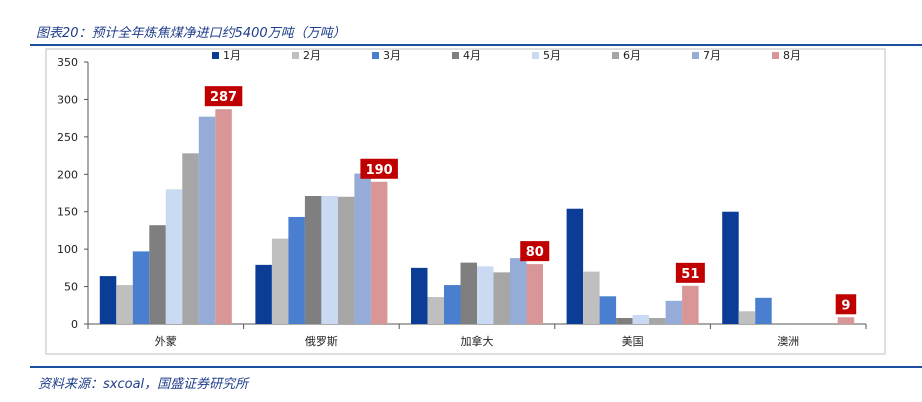  What do you see at coordinates (476, 367) in the screenshot?
I see `footer-divider` at bounding box center [476, 367].